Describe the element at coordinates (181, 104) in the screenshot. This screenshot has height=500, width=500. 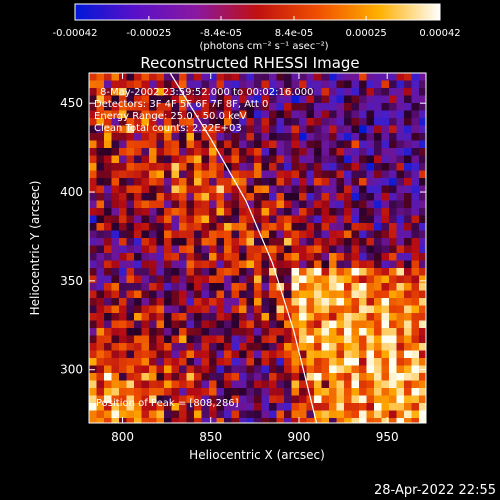
I see `annotation-detectors: Detectors: 3F 4F 5F 6F 7F 8F, Att 0` at that location.